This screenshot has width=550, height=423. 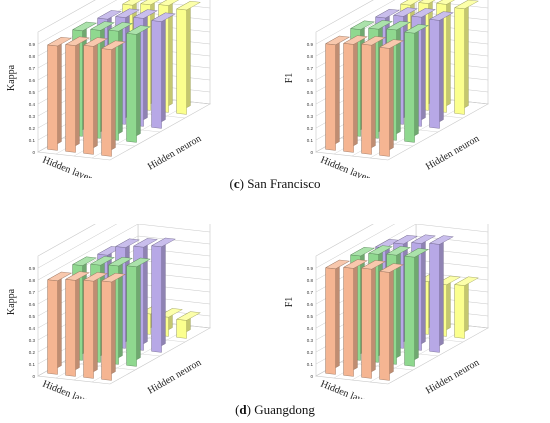 I want to click on z-tick-label: 0.6, so click(x=310, y=304).